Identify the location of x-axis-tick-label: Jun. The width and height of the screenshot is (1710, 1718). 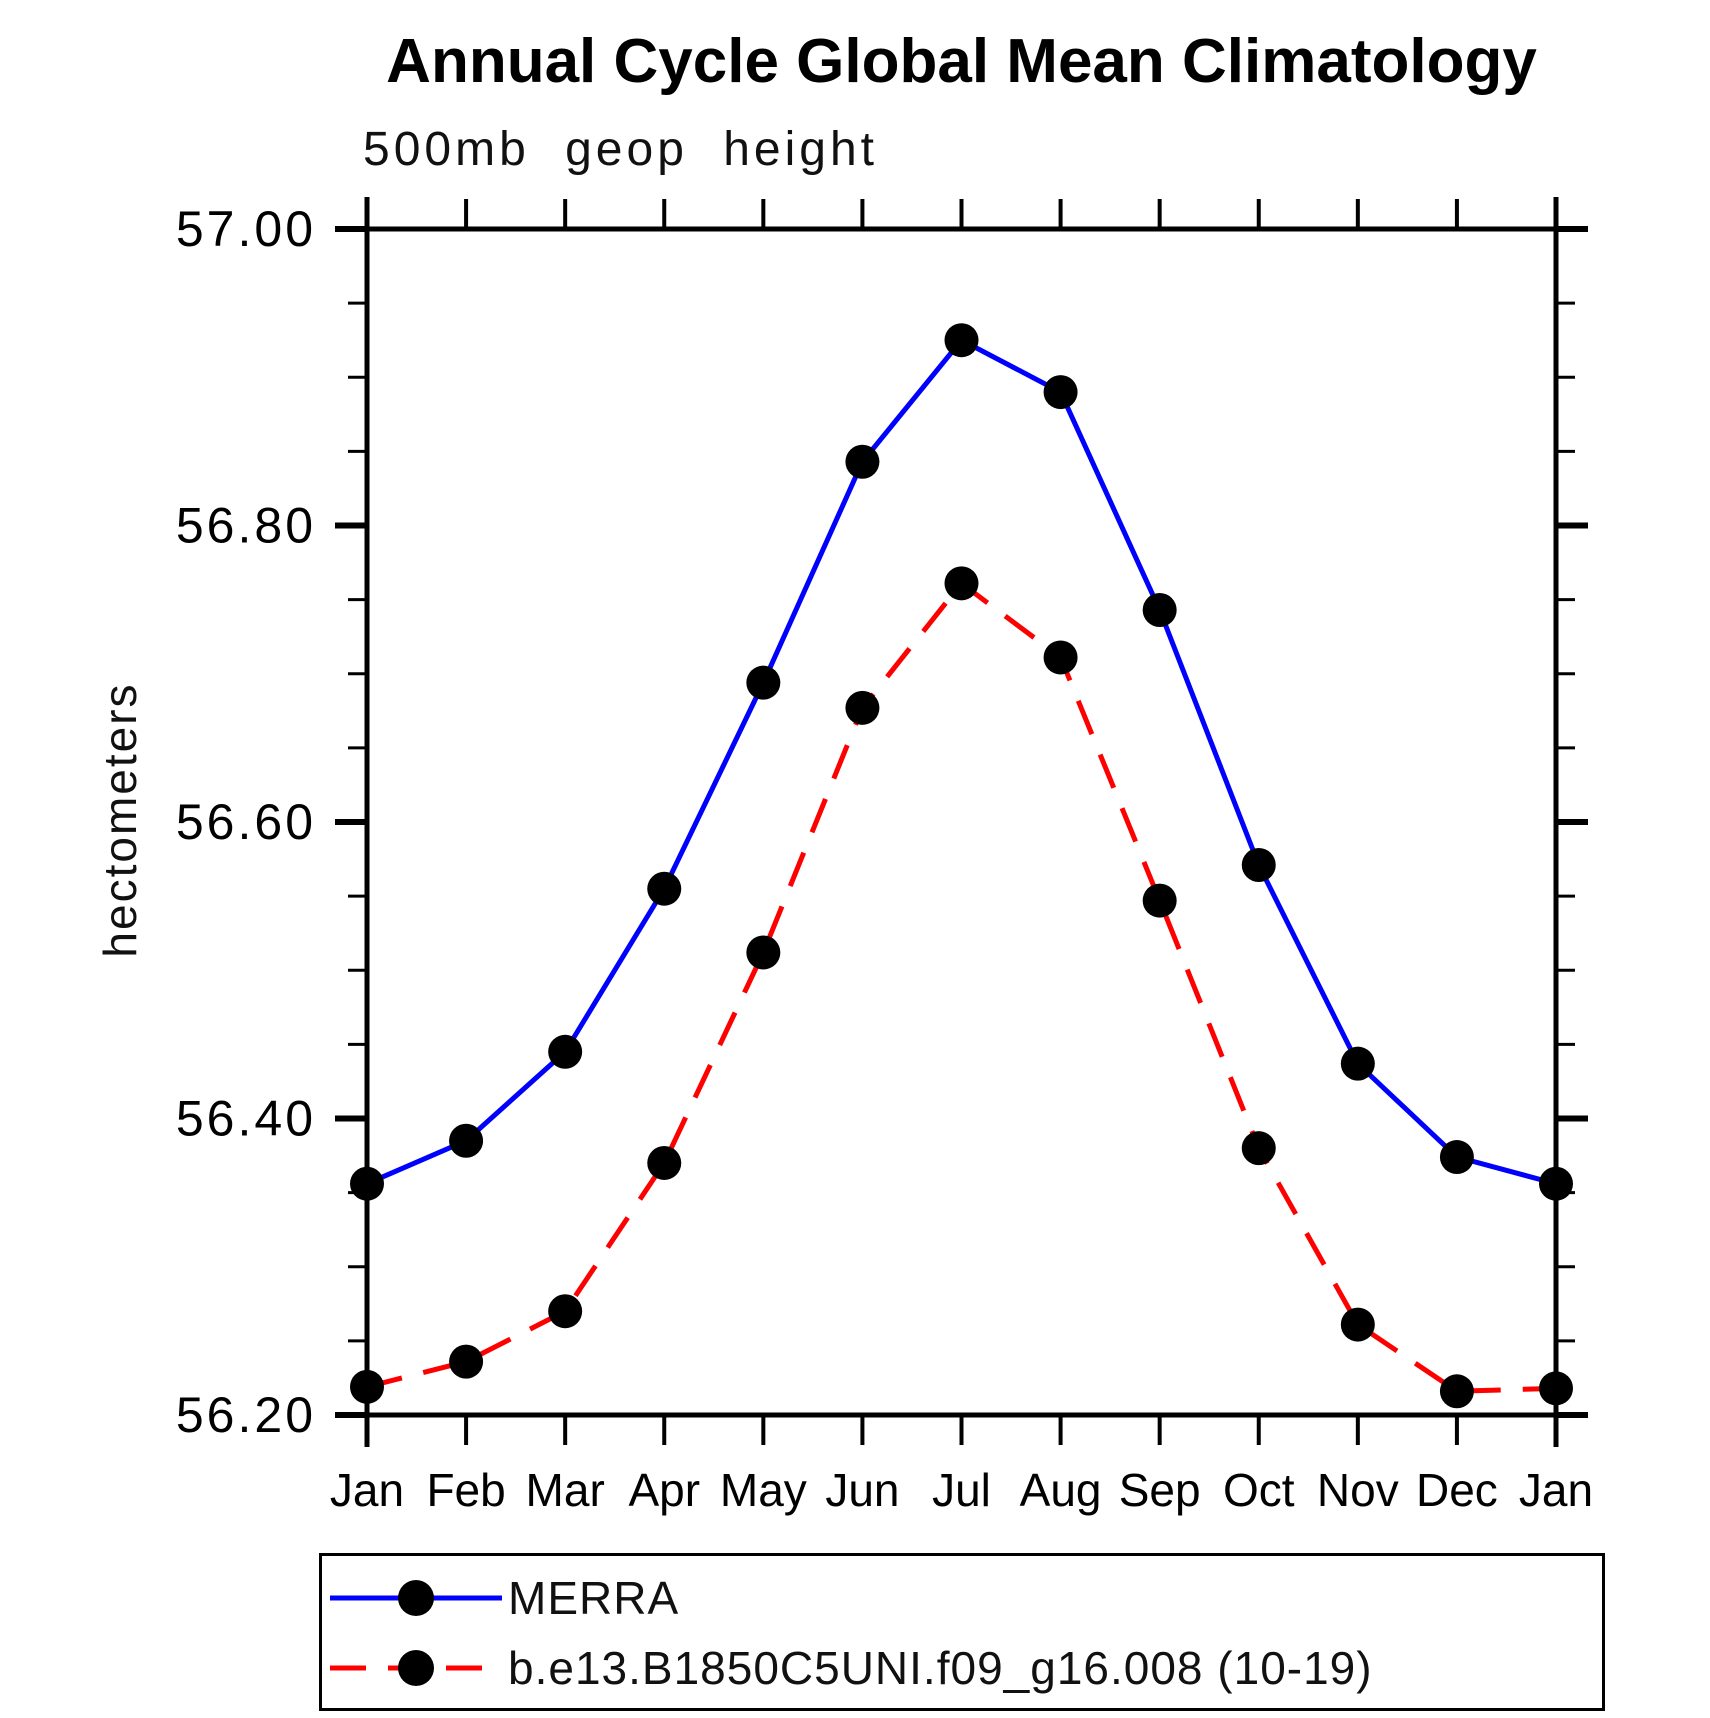
(862, 1490).